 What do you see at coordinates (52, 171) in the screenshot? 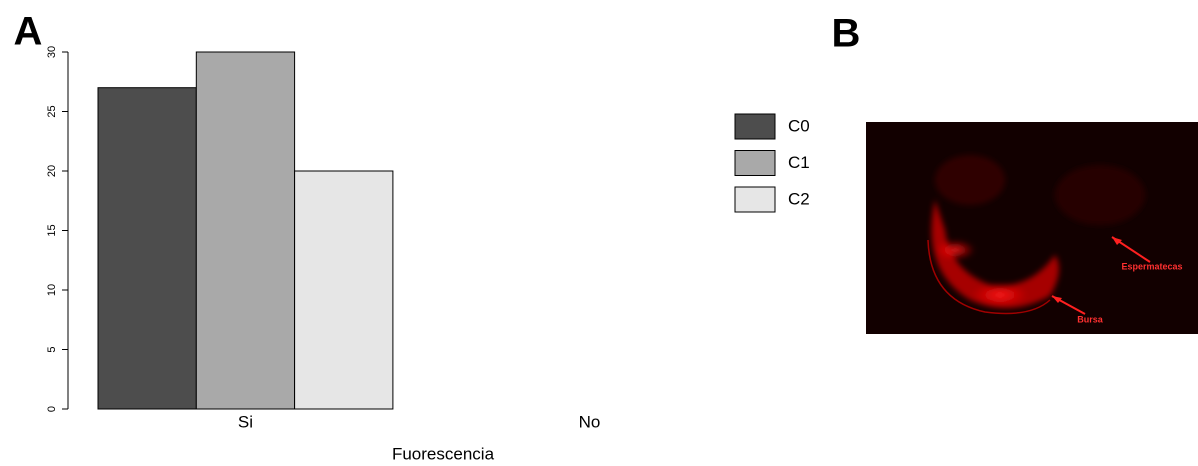
I see `y-tick-label: 20` at bounding box center [52, 171].